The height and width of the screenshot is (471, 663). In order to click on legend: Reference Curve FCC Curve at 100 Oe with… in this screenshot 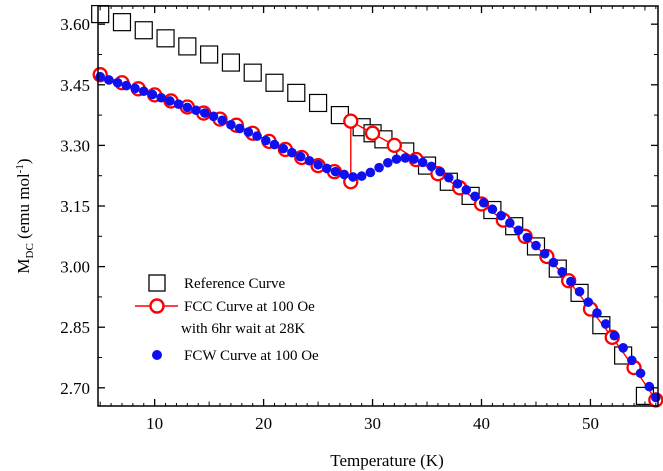, I will do `click(227, 319)`.